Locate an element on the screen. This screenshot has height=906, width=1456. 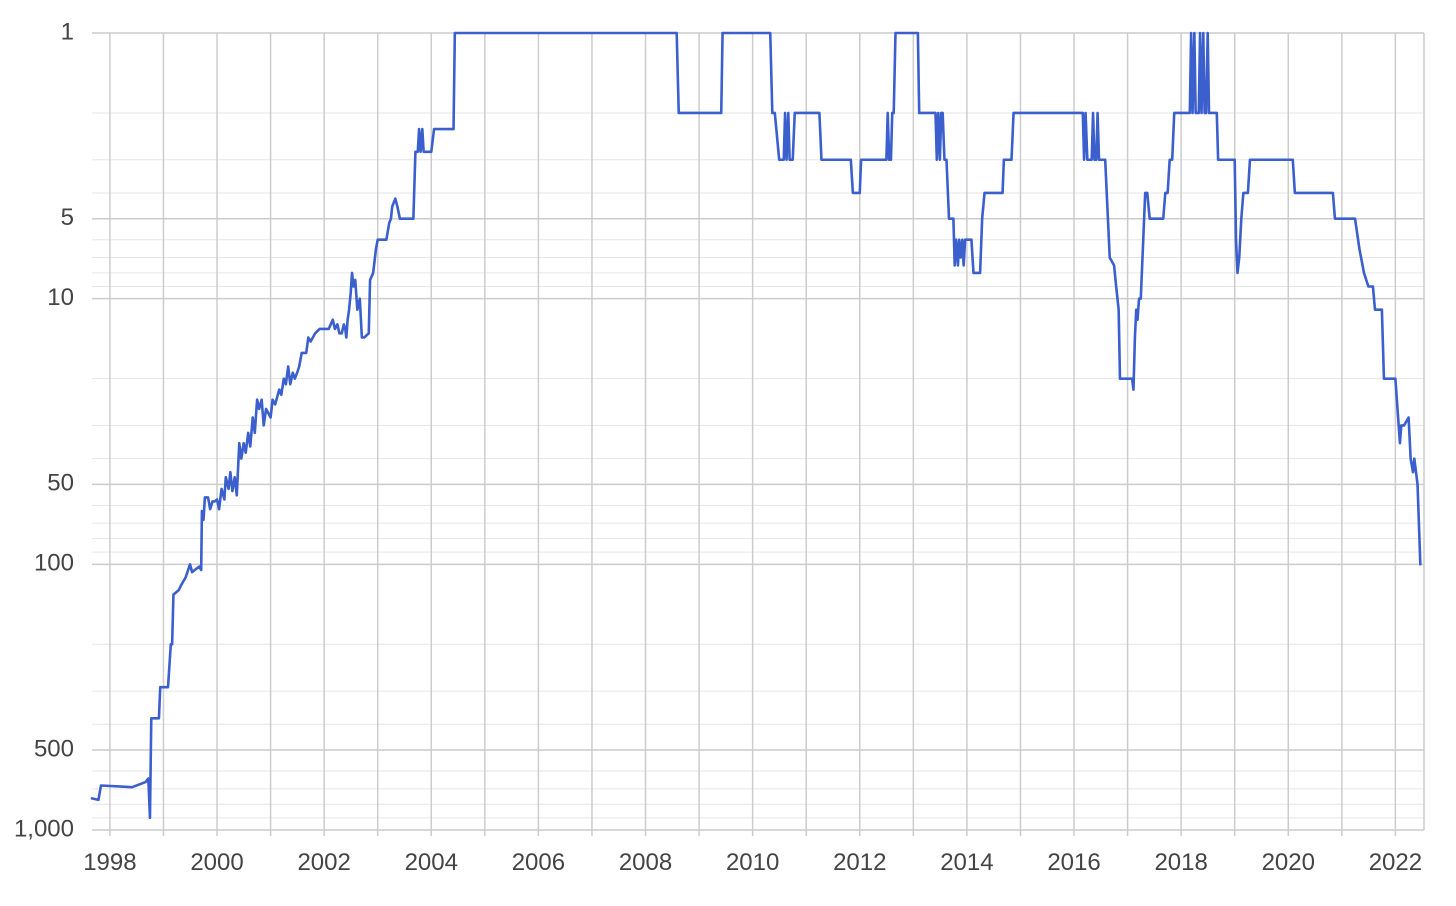
y-axis-labels: 1 5 10 50 100 500 1,000 is located at coordinates (44, 430).